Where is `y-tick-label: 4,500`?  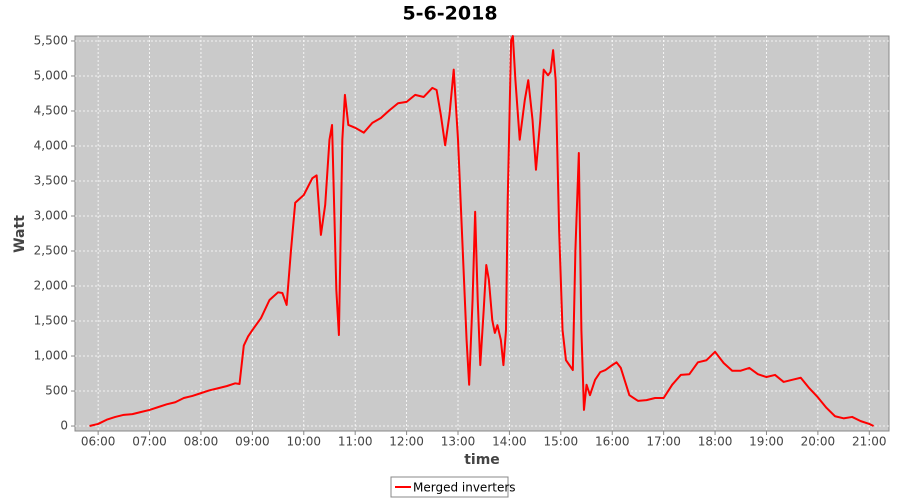
y-tick-label: 4,500 is located at coordinates (51, 110).